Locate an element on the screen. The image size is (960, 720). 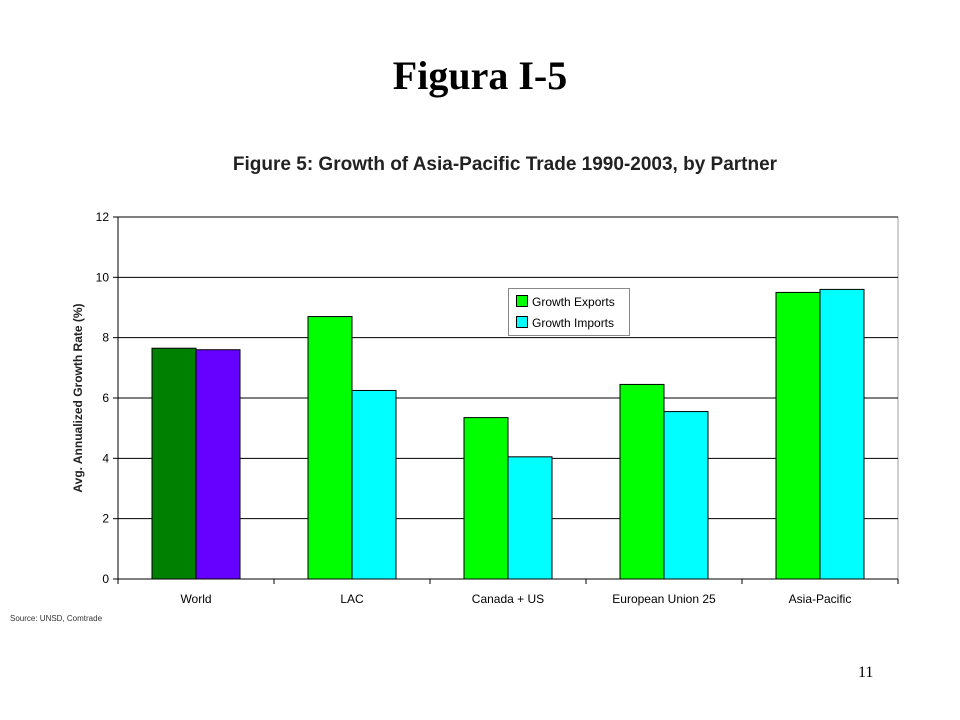
chart-legend: Growth Exports Growth Imports is located at coordinates (569, 312).